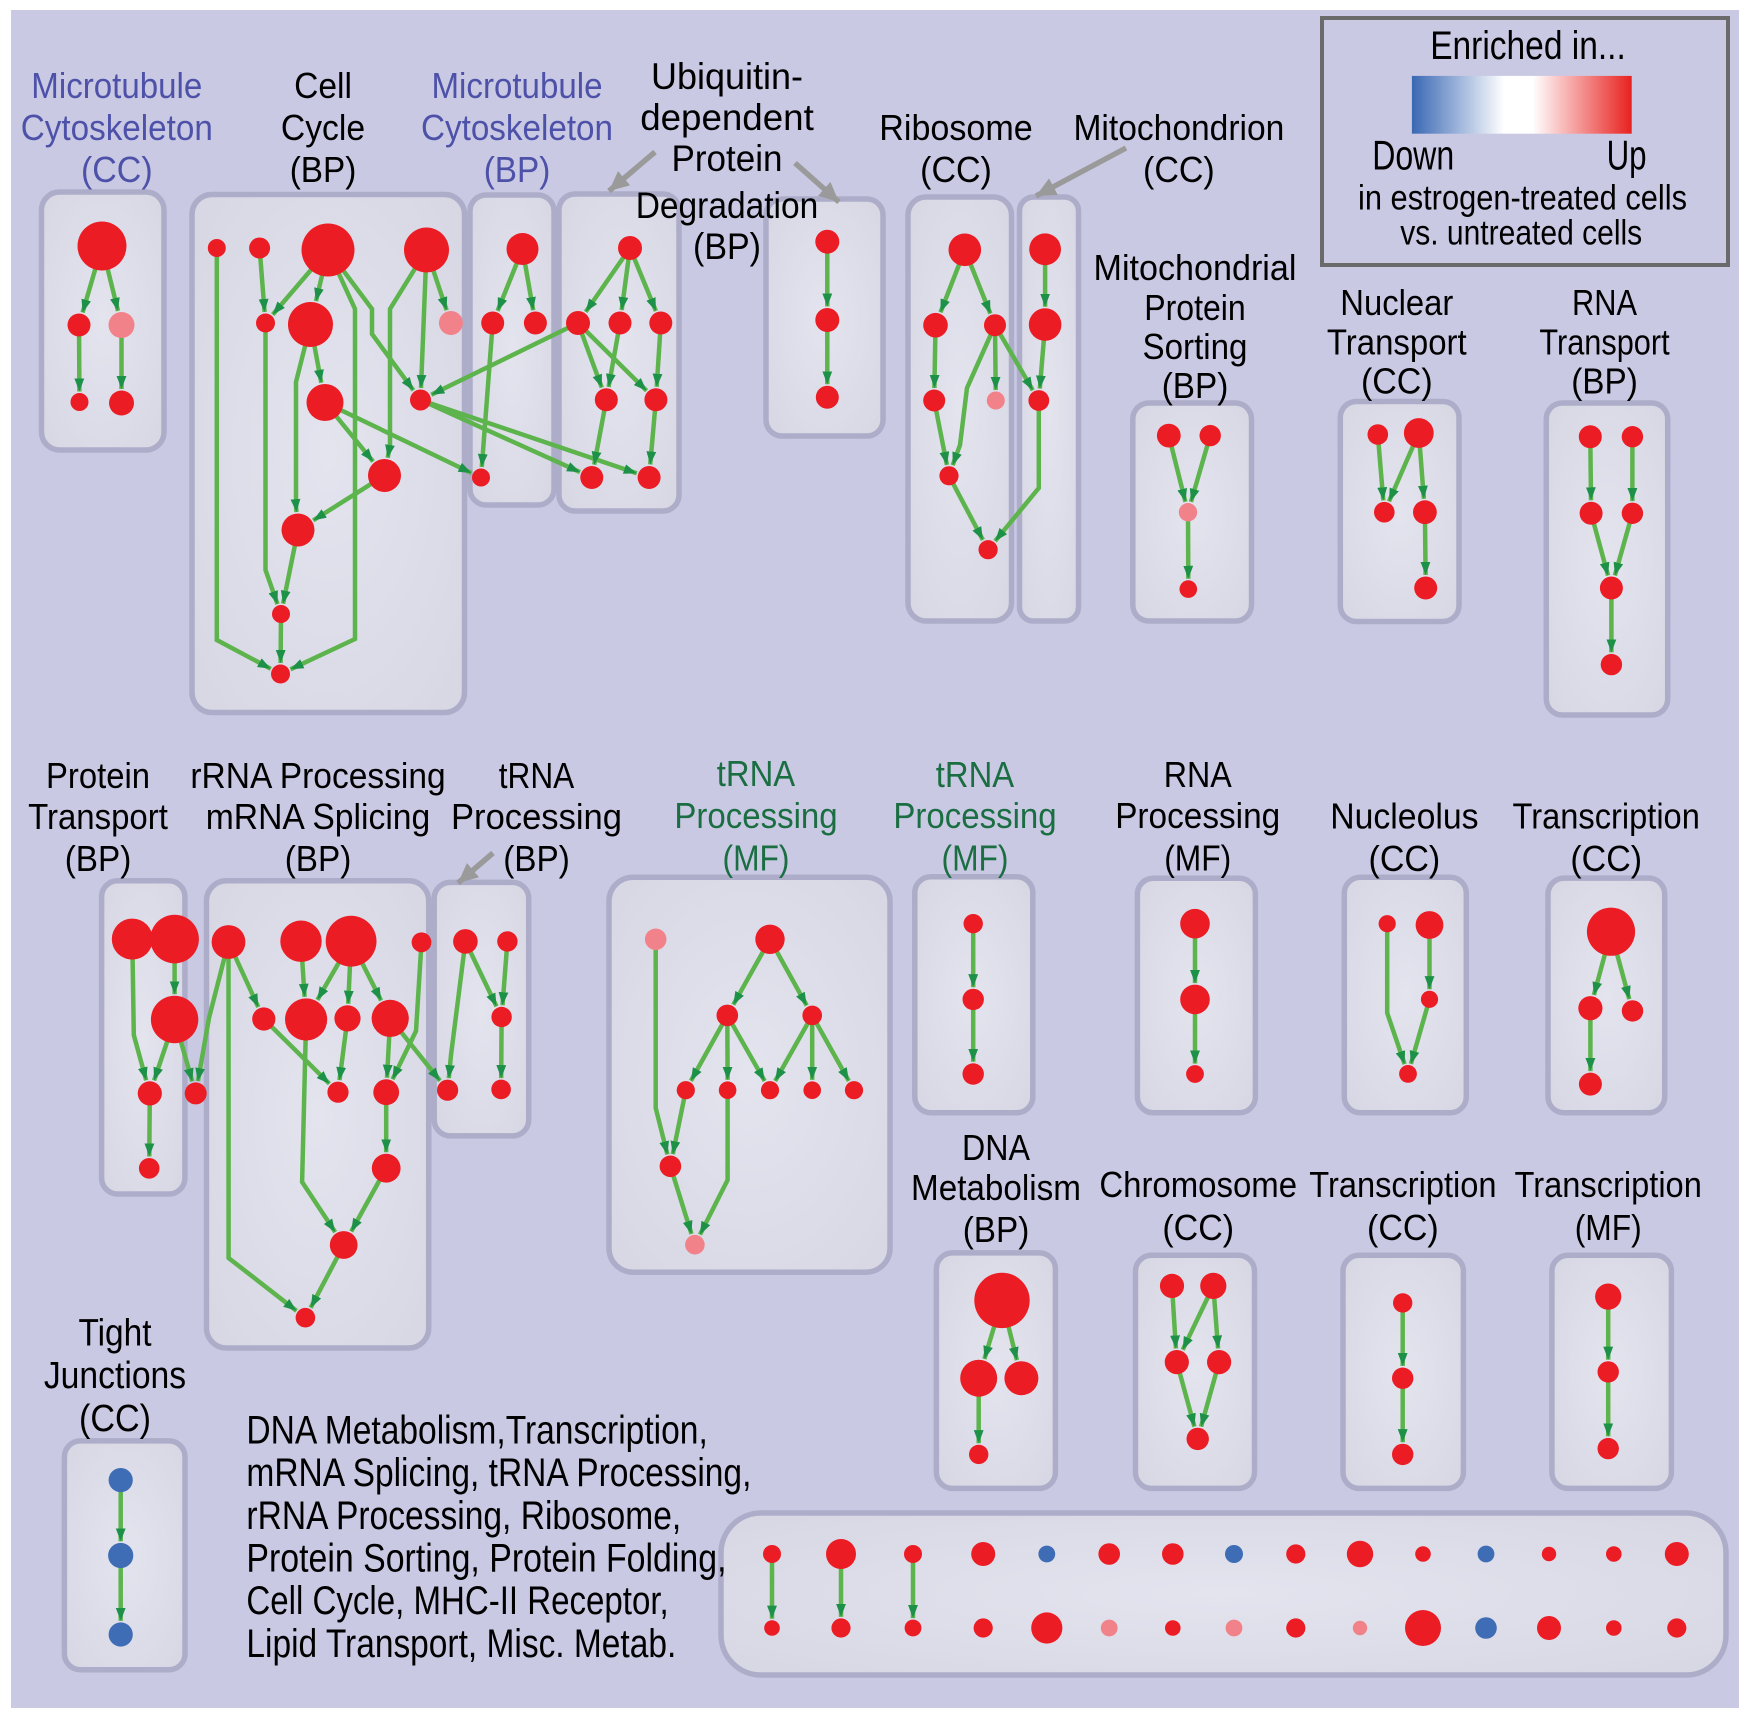 The width and height of the screenshot is (1750, 1720). What do you see at coordinates (727, 205) in the screenshot?
I see `svg-text: Degradation` at bounding box center [727, 205].